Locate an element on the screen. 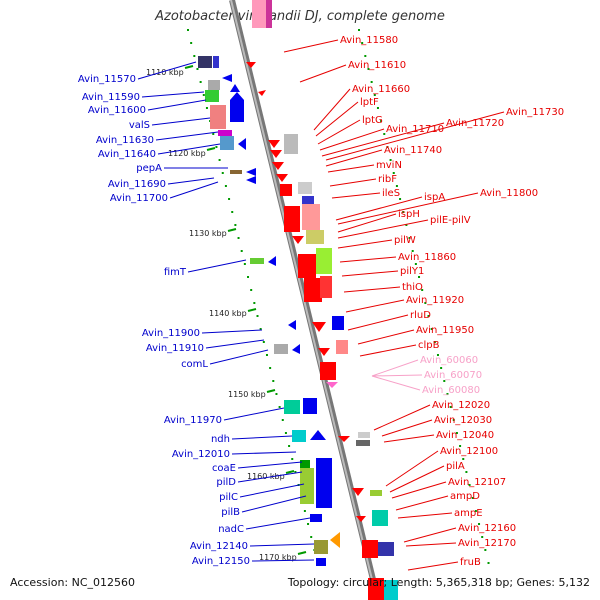 The width and height of the screenshot is (600, 600). gene-label-avin_12020: Avin_12020 is located at coordinates (461, 405).